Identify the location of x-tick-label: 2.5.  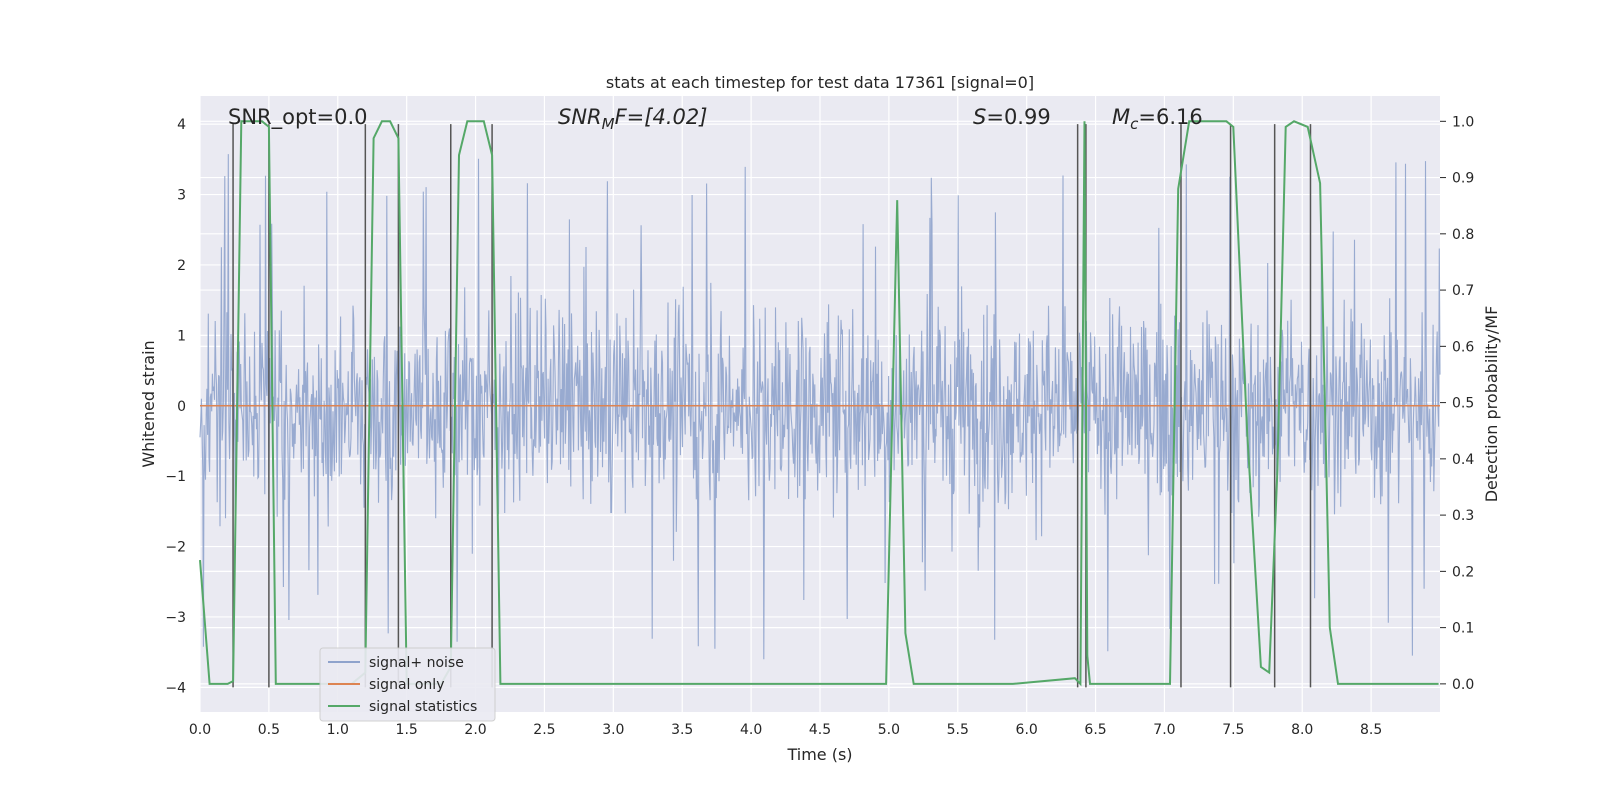
(544, 730).